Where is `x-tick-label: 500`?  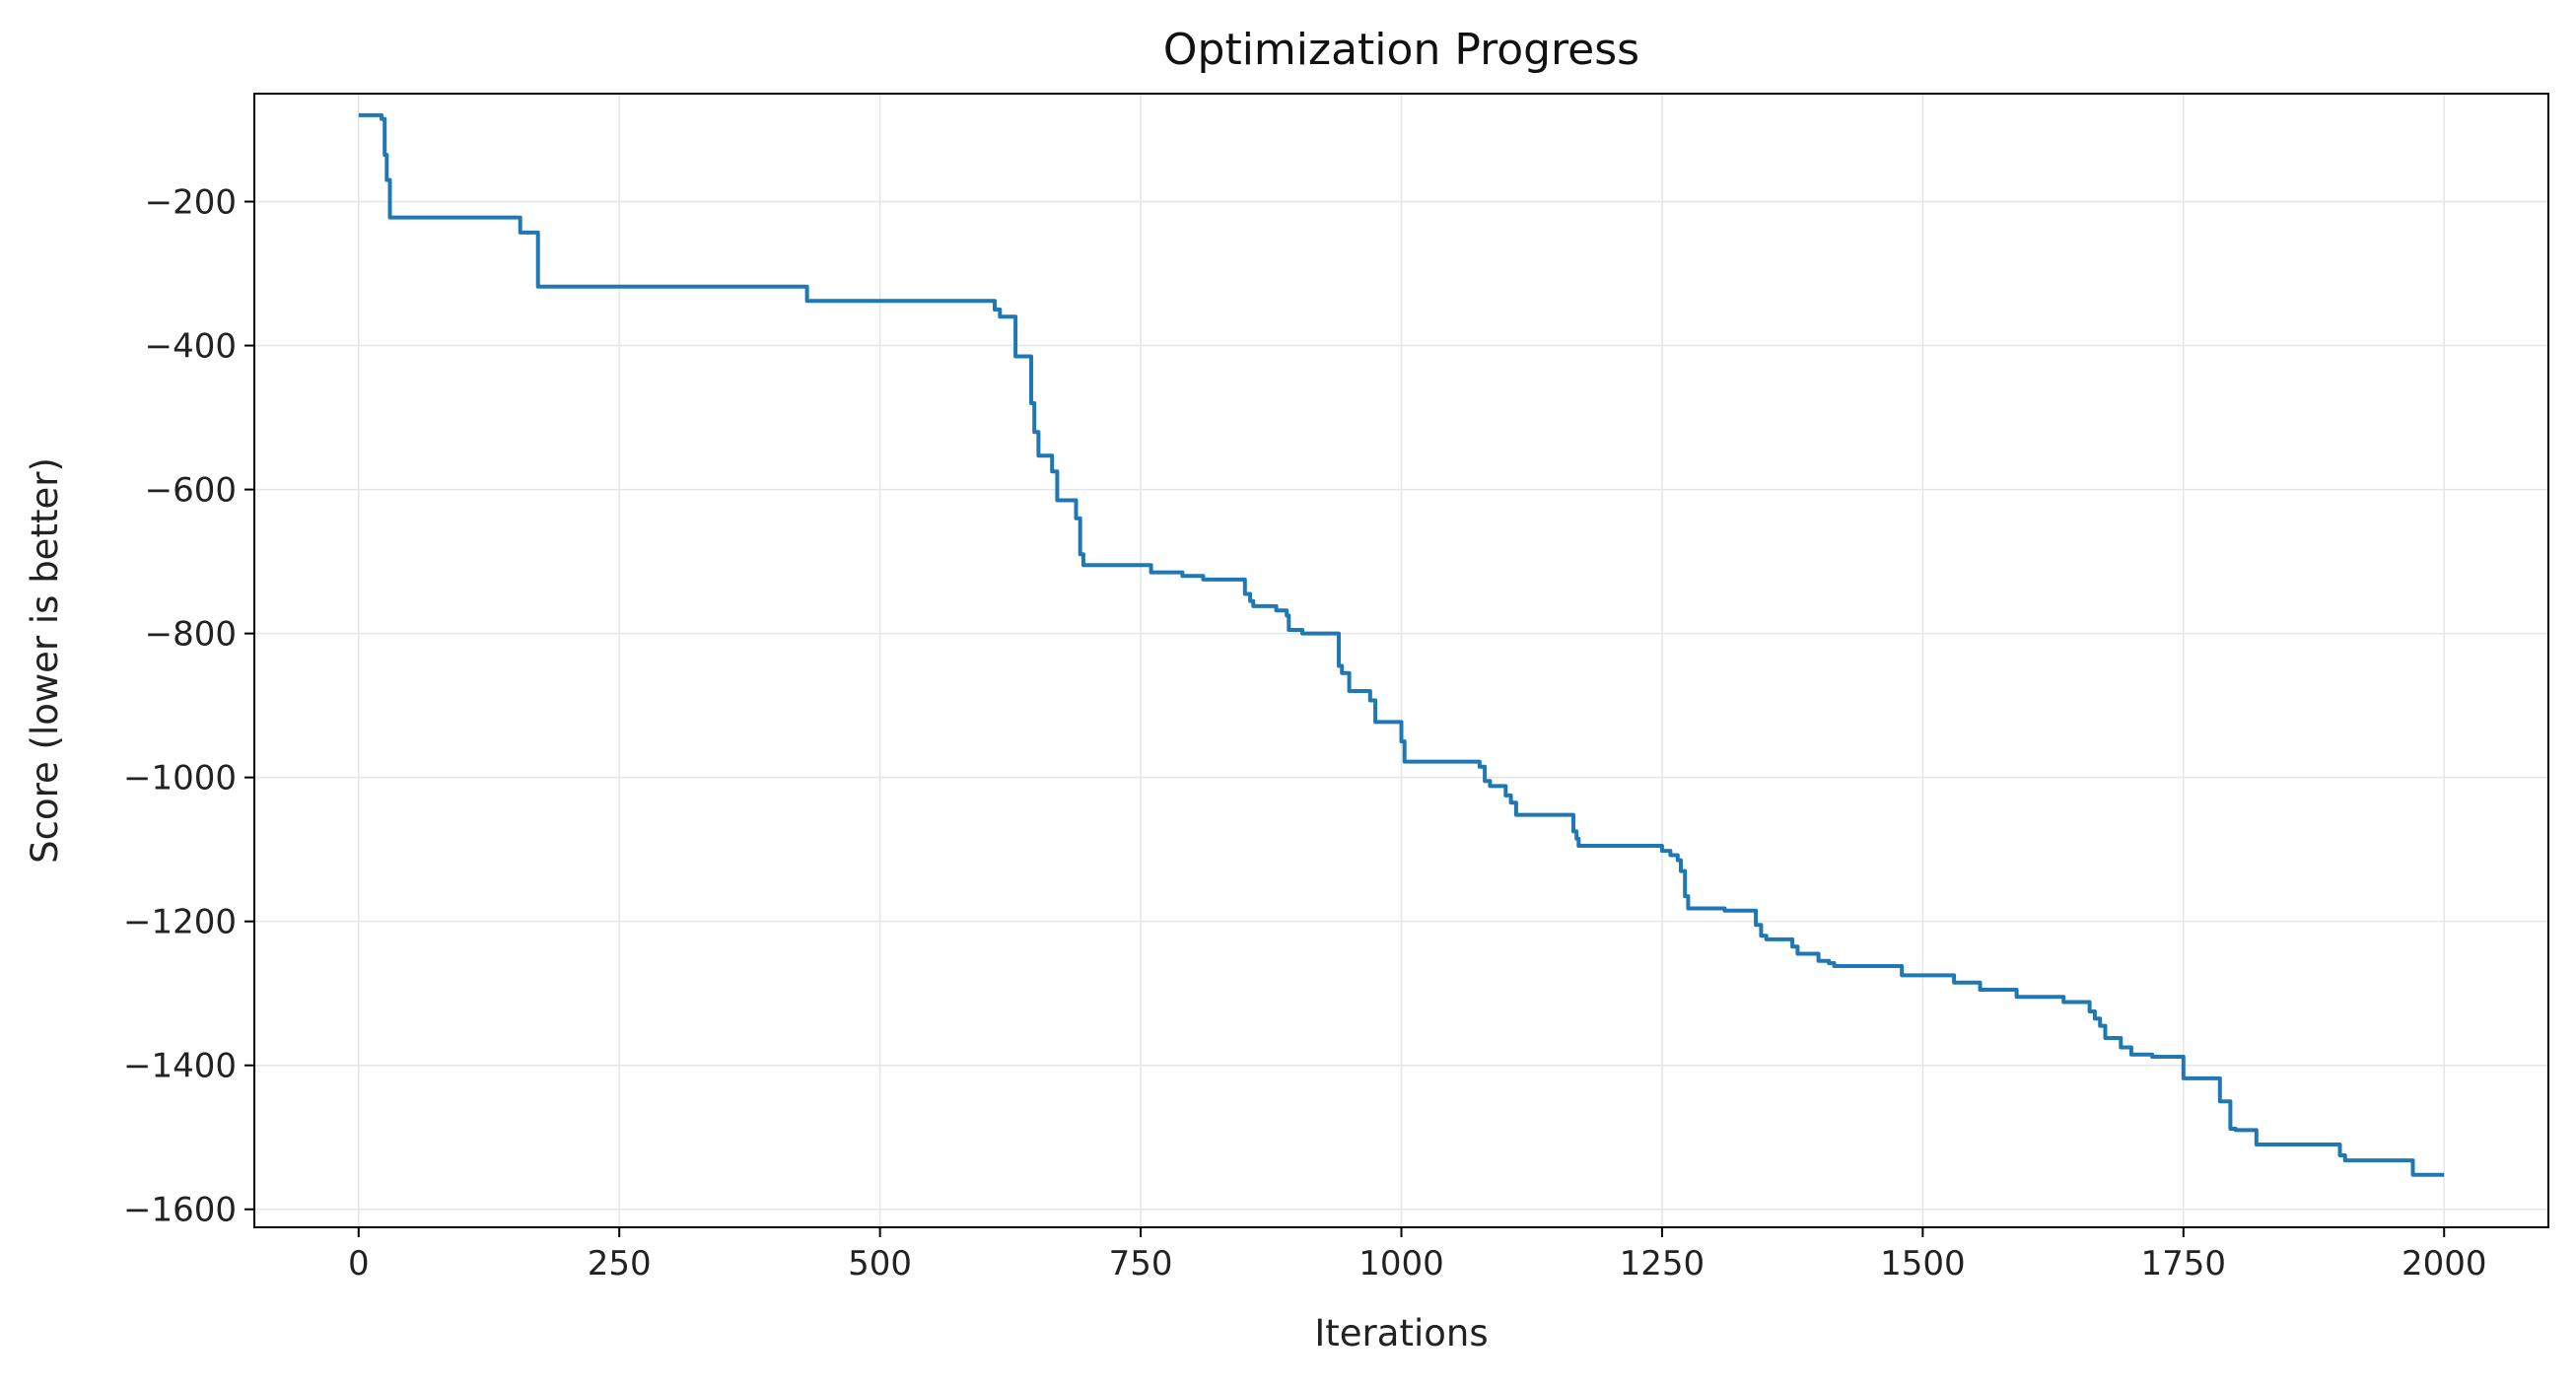
x-tick-label: 500 is located at coordinates (880, 1263).